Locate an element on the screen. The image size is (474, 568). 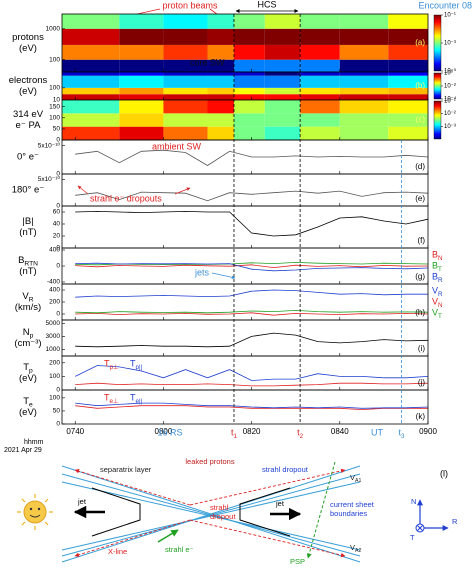
axis-label: N is located at coordinates (413, 501).